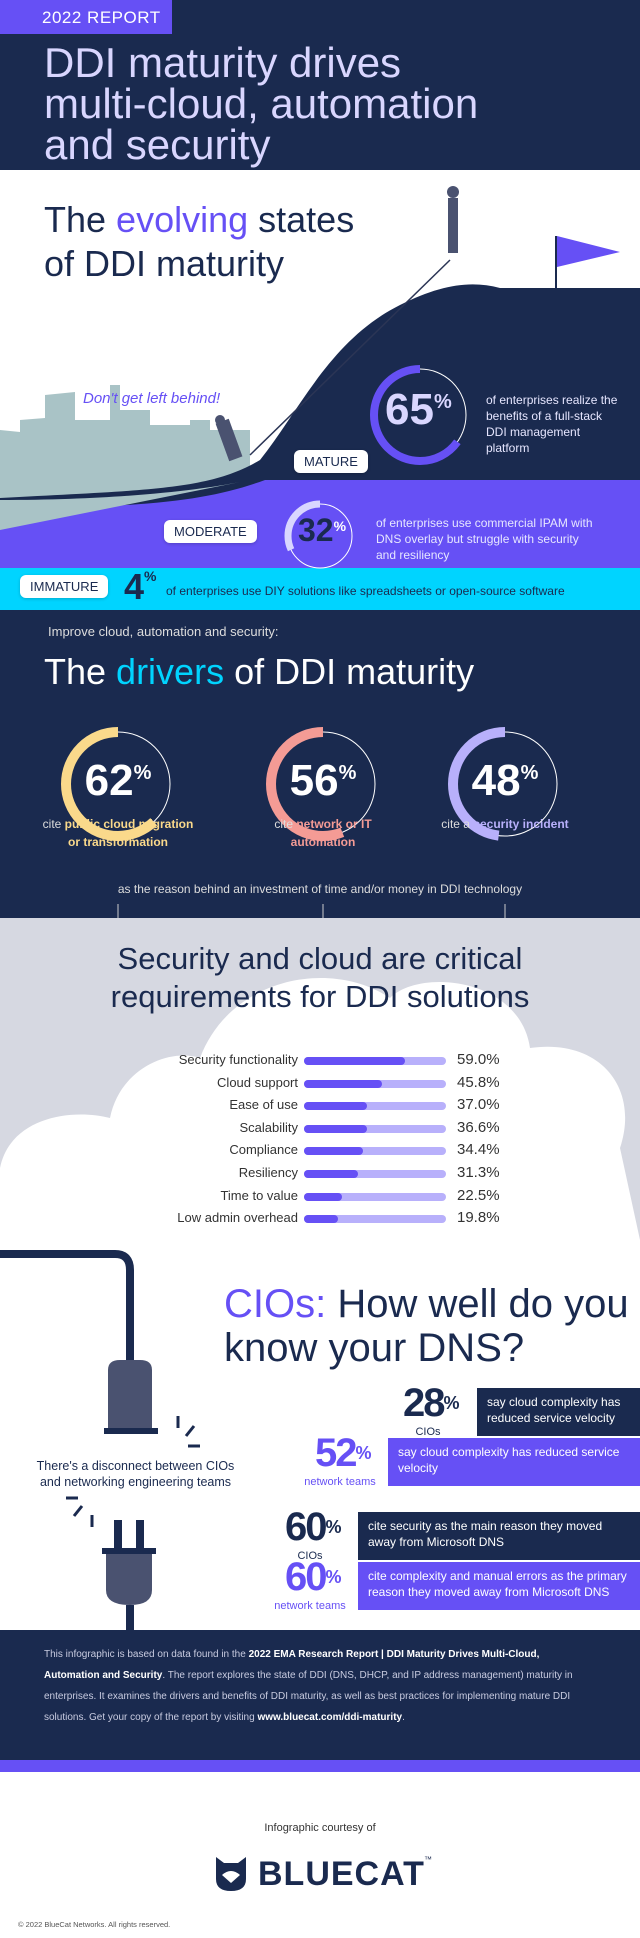  What do you see at coordinates (301, 219) in the screenshot?
I see `title-text: states` at bounding box center [301, 219].